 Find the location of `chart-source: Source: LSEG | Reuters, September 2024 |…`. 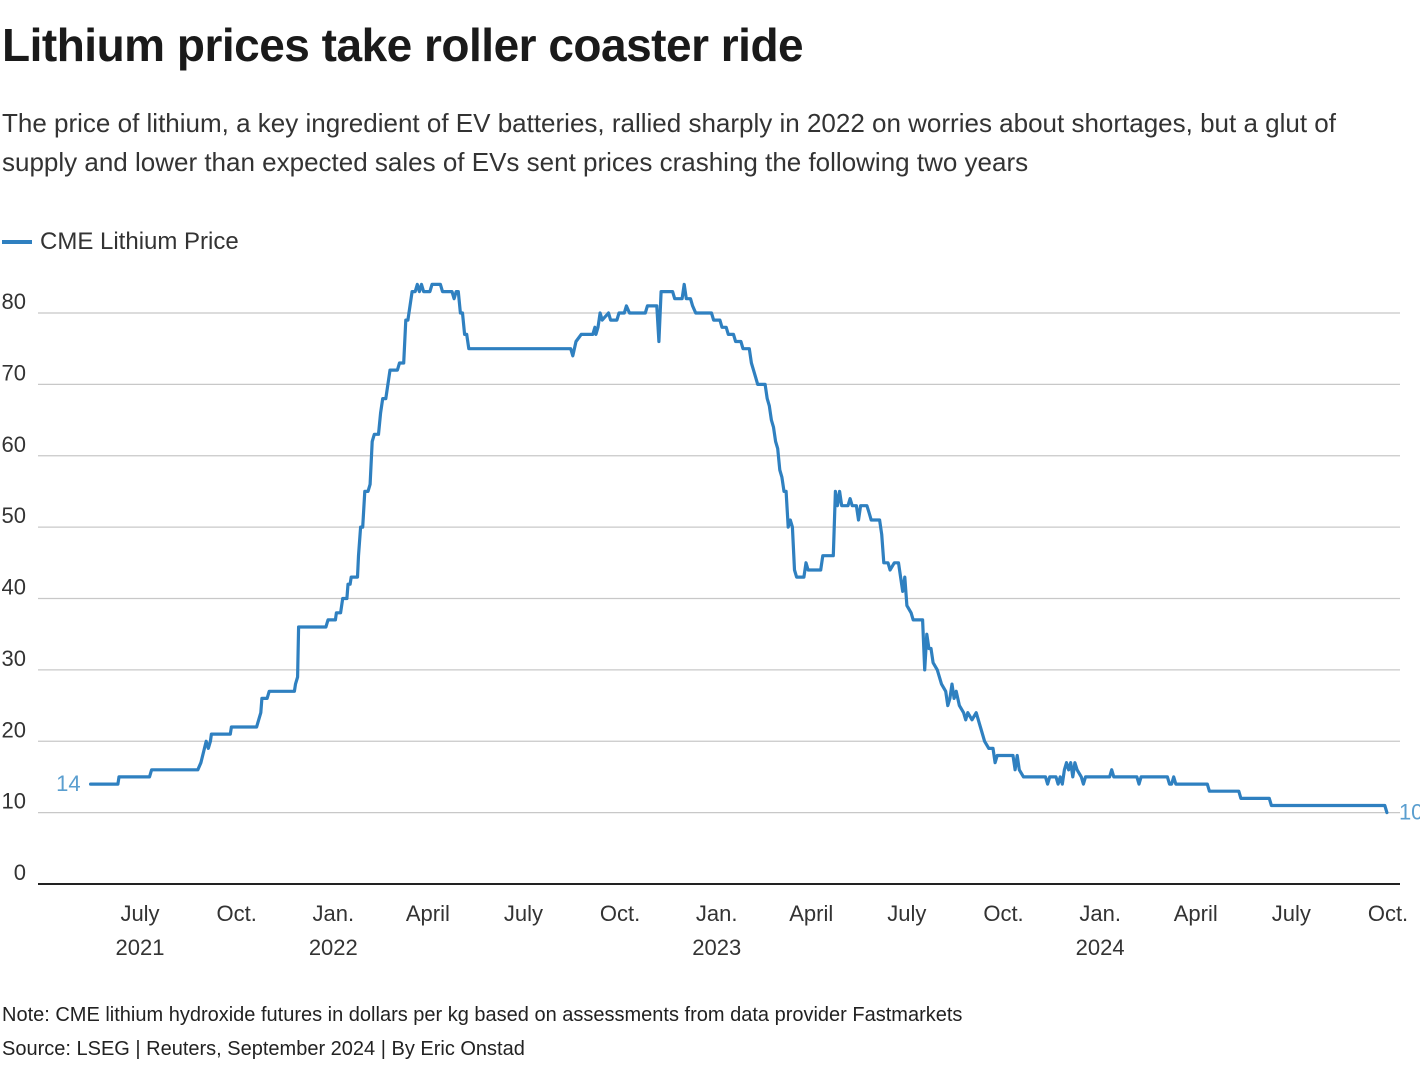

chart-source: Source: LSEG | Reuters, September 2024 |… is located at coordinates (263, 1049).